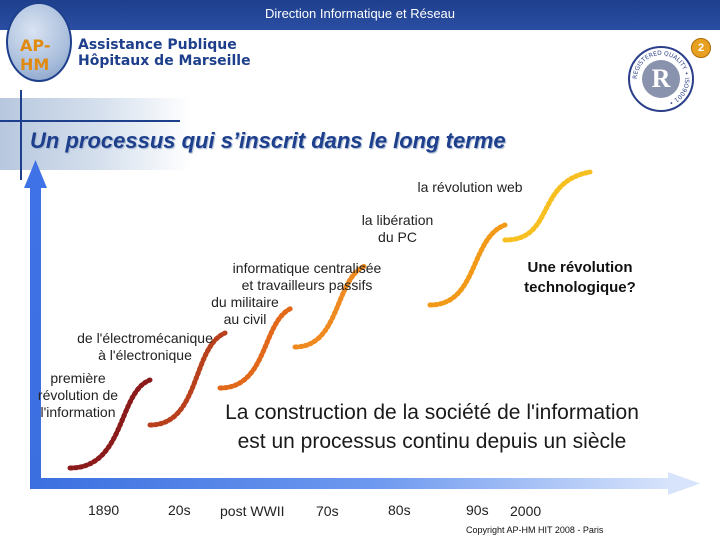  What do you see at coordinates (252, 511) in the screenshot?
I see `timeline-label-post-wwii: post WWII` at bounding box center [252, 511].